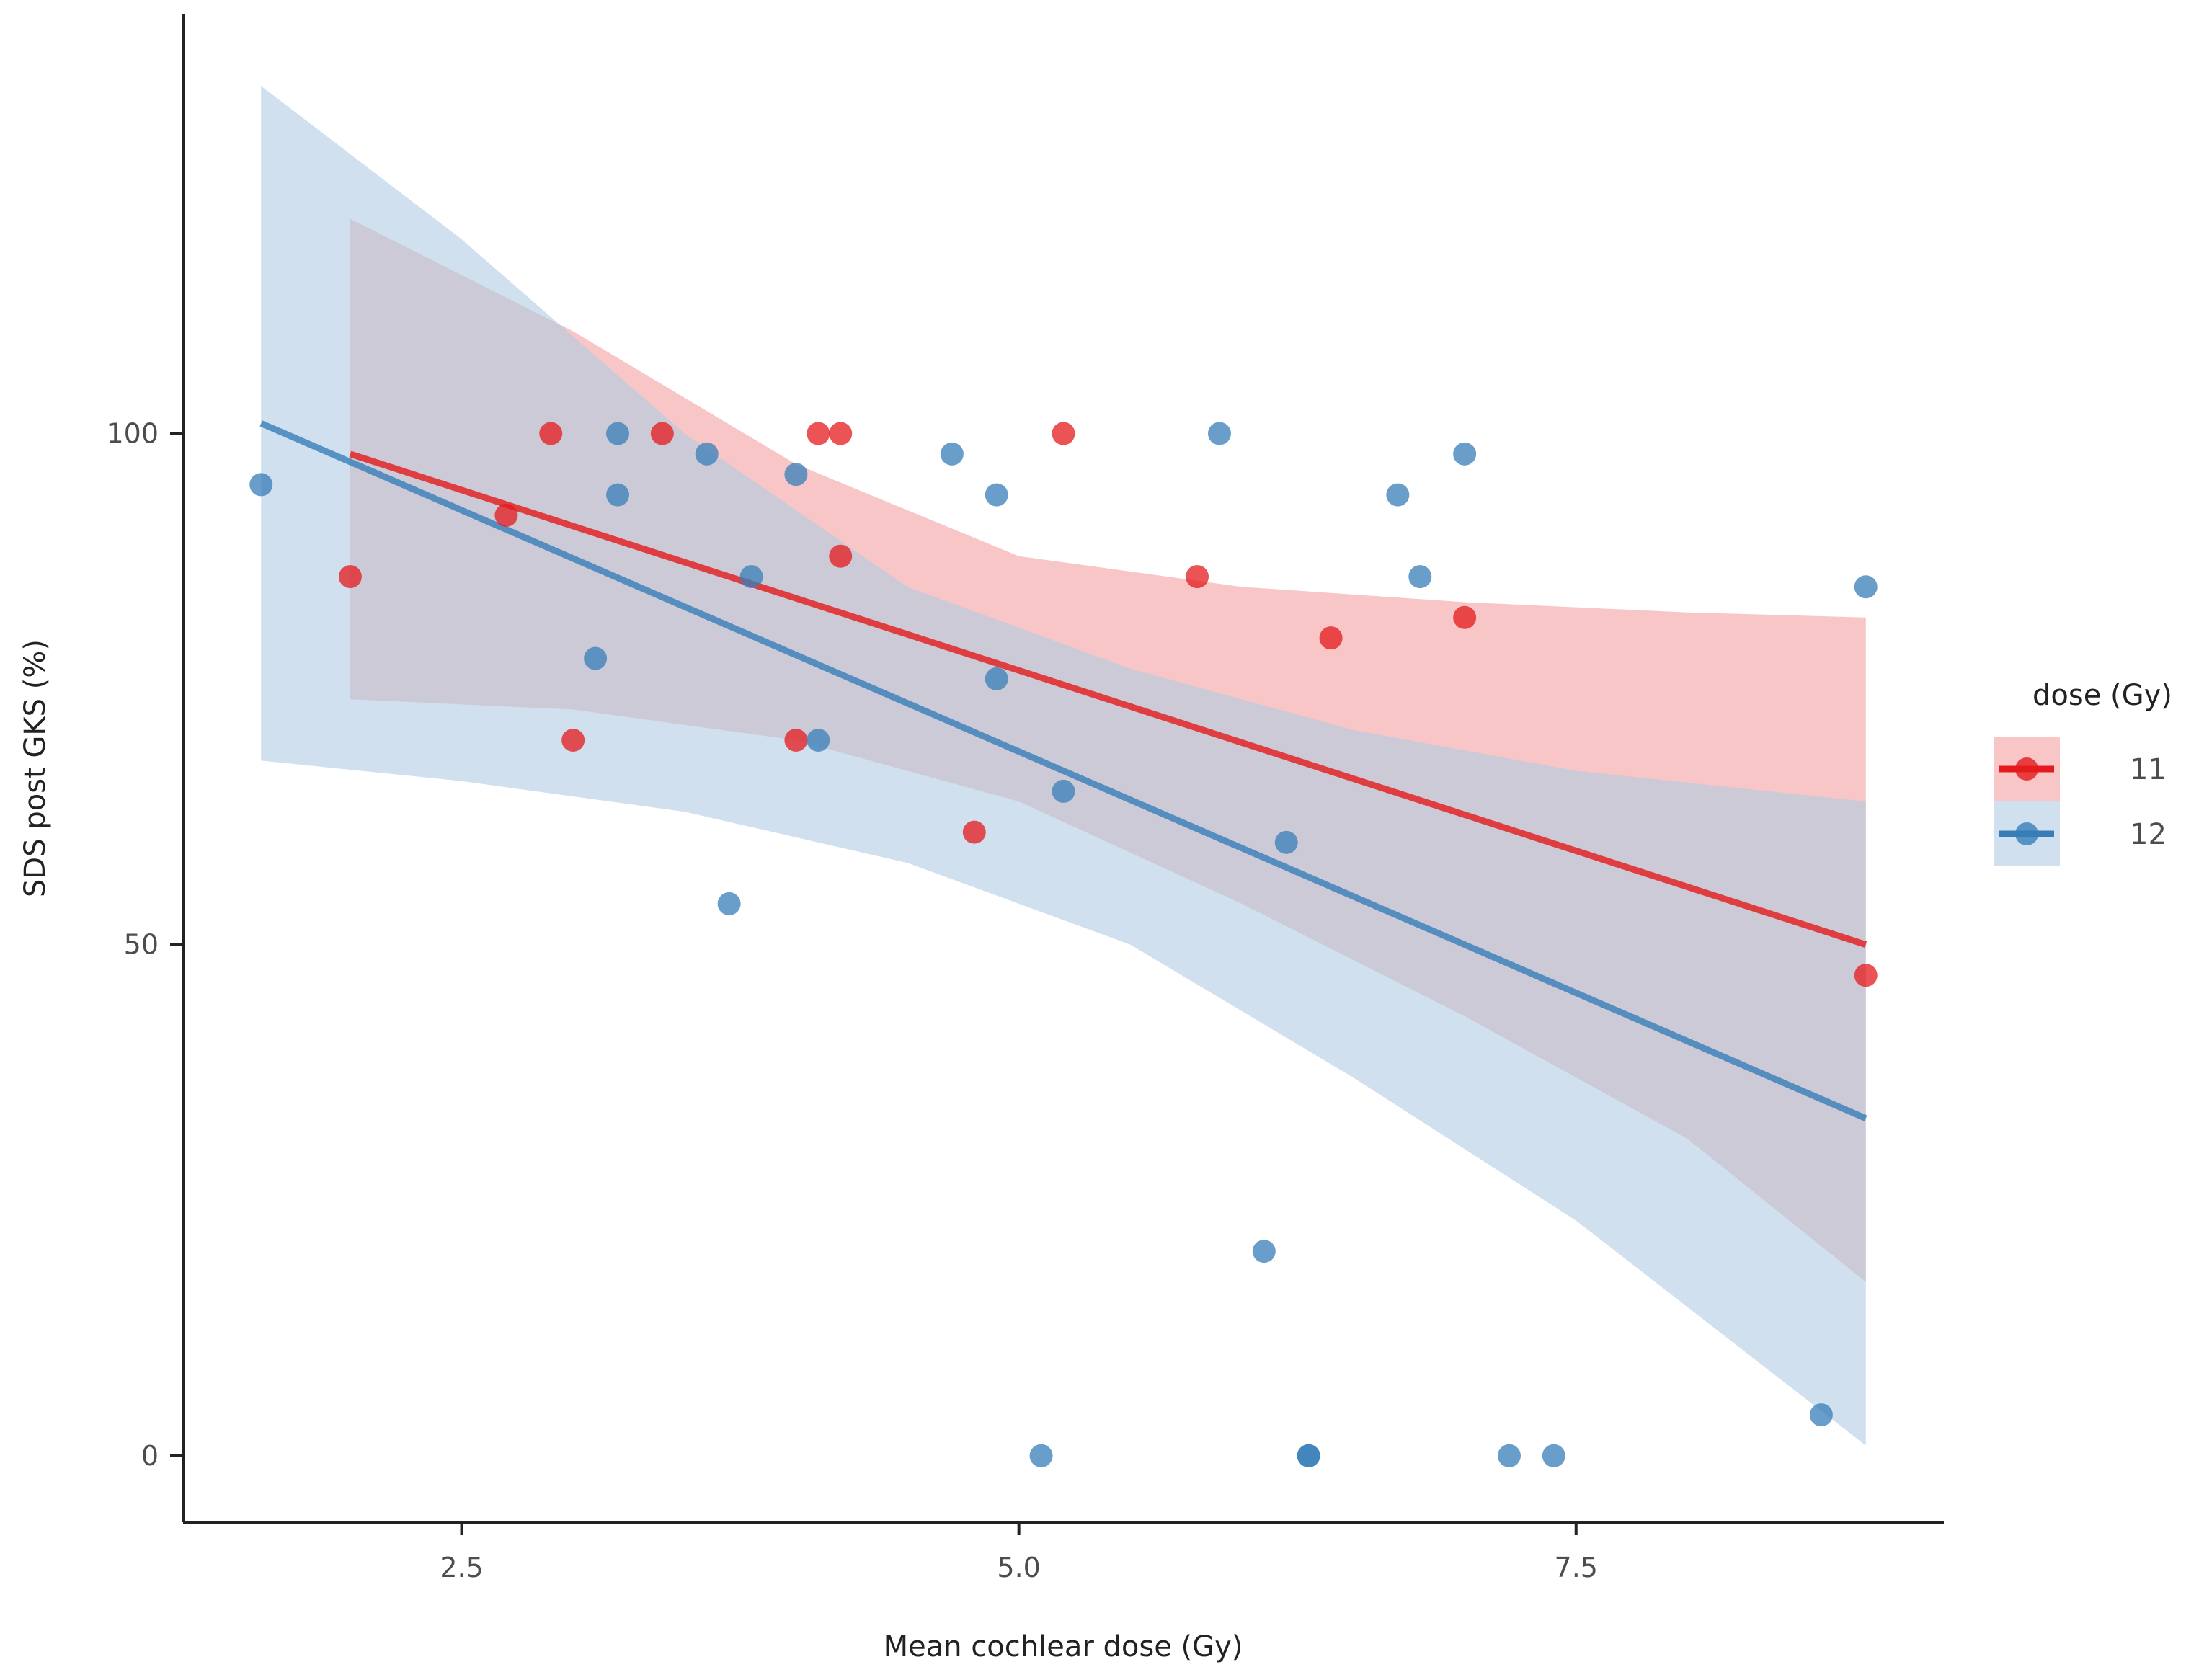 The height and width of the screenshot is (1680, 2186). What do you see at coordinates (1576, 1567) in the screenshot?
I see `x-tick-label: 7.5` at bounding box center [1576, 1567].